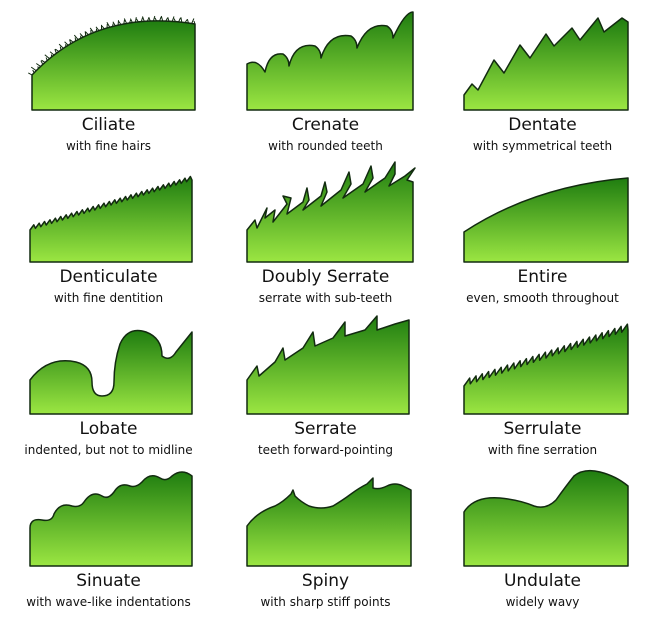 The width and height of the screenshot is (651, 636). I want to click on spiny-margin-icon, so click(329, 522).